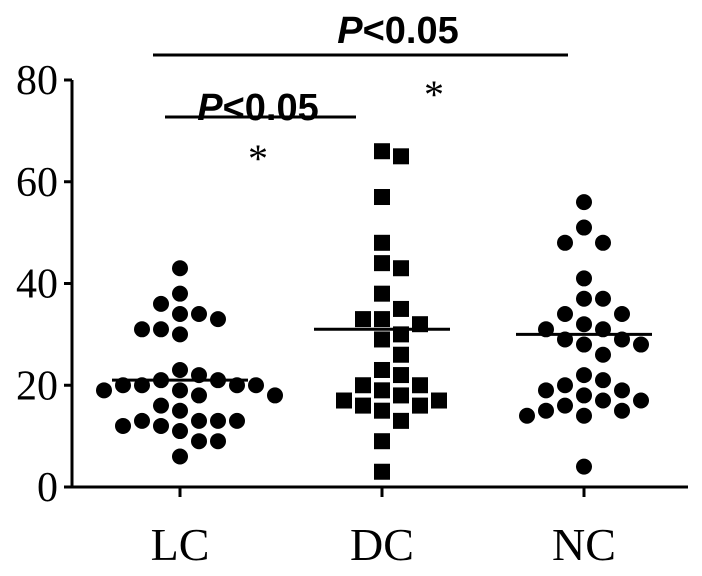  Describe the element at coordinates (584, 544) in the screenshot. I see `x-tick-label: NC` at that location.